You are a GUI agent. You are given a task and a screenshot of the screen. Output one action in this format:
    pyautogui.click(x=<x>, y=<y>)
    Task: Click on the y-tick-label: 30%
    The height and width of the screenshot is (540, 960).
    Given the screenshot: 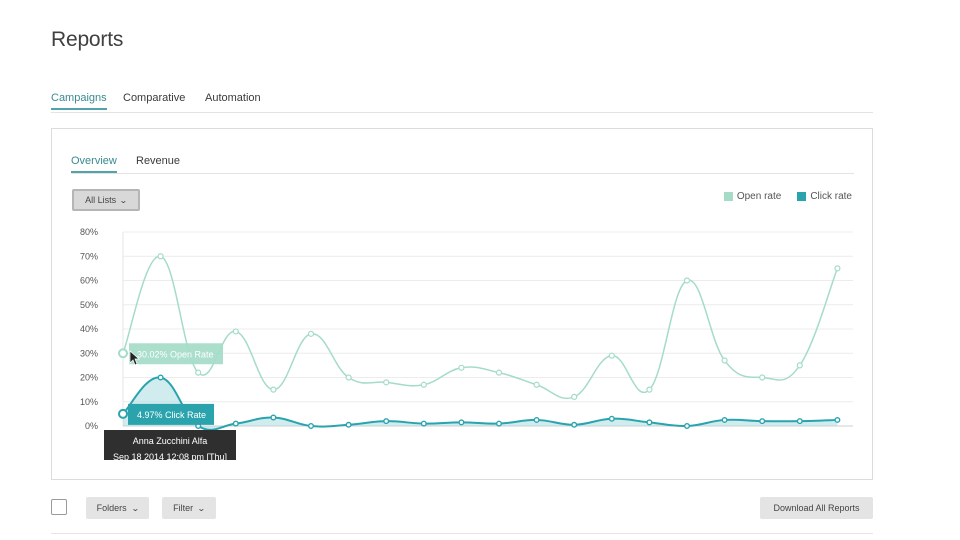 What is the action you would take?
    pyautogui.click(x=89, y=353)
    